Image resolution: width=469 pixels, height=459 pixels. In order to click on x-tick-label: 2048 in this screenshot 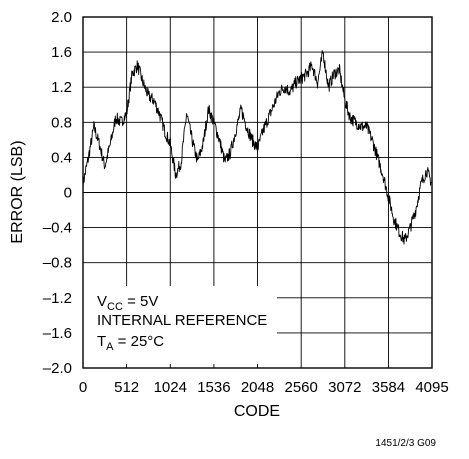, I will do `click(257, 387)`.